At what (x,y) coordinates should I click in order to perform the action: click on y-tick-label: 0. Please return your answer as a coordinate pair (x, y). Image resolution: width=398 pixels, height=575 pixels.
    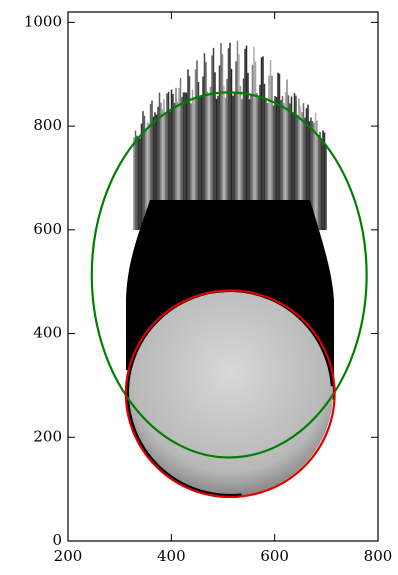
    Looking at the image, I should click on (57, 540).